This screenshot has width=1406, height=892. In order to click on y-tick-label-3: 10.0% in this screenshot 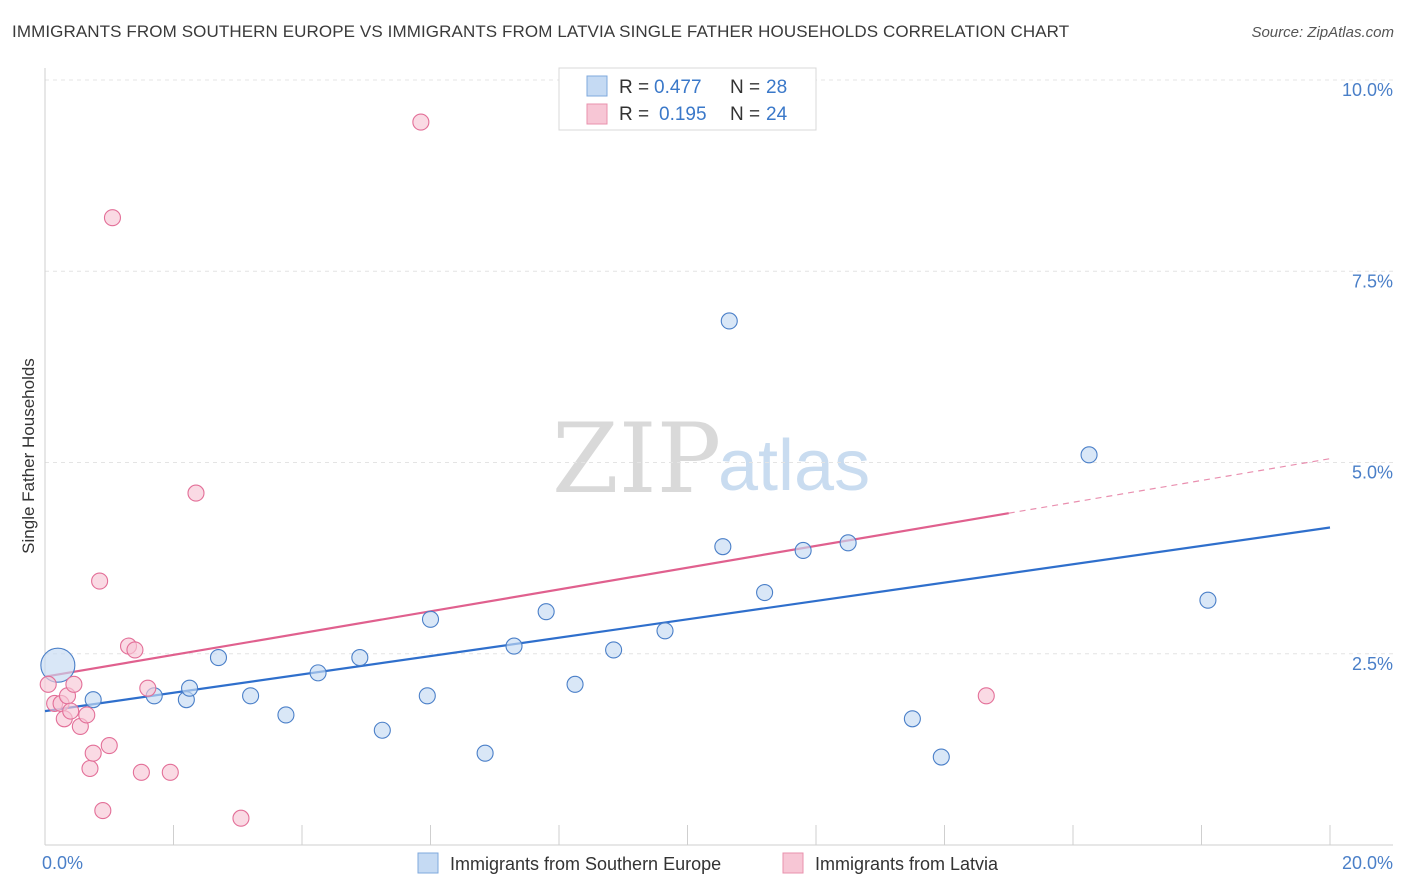, I will do `click(1367, 90)`.